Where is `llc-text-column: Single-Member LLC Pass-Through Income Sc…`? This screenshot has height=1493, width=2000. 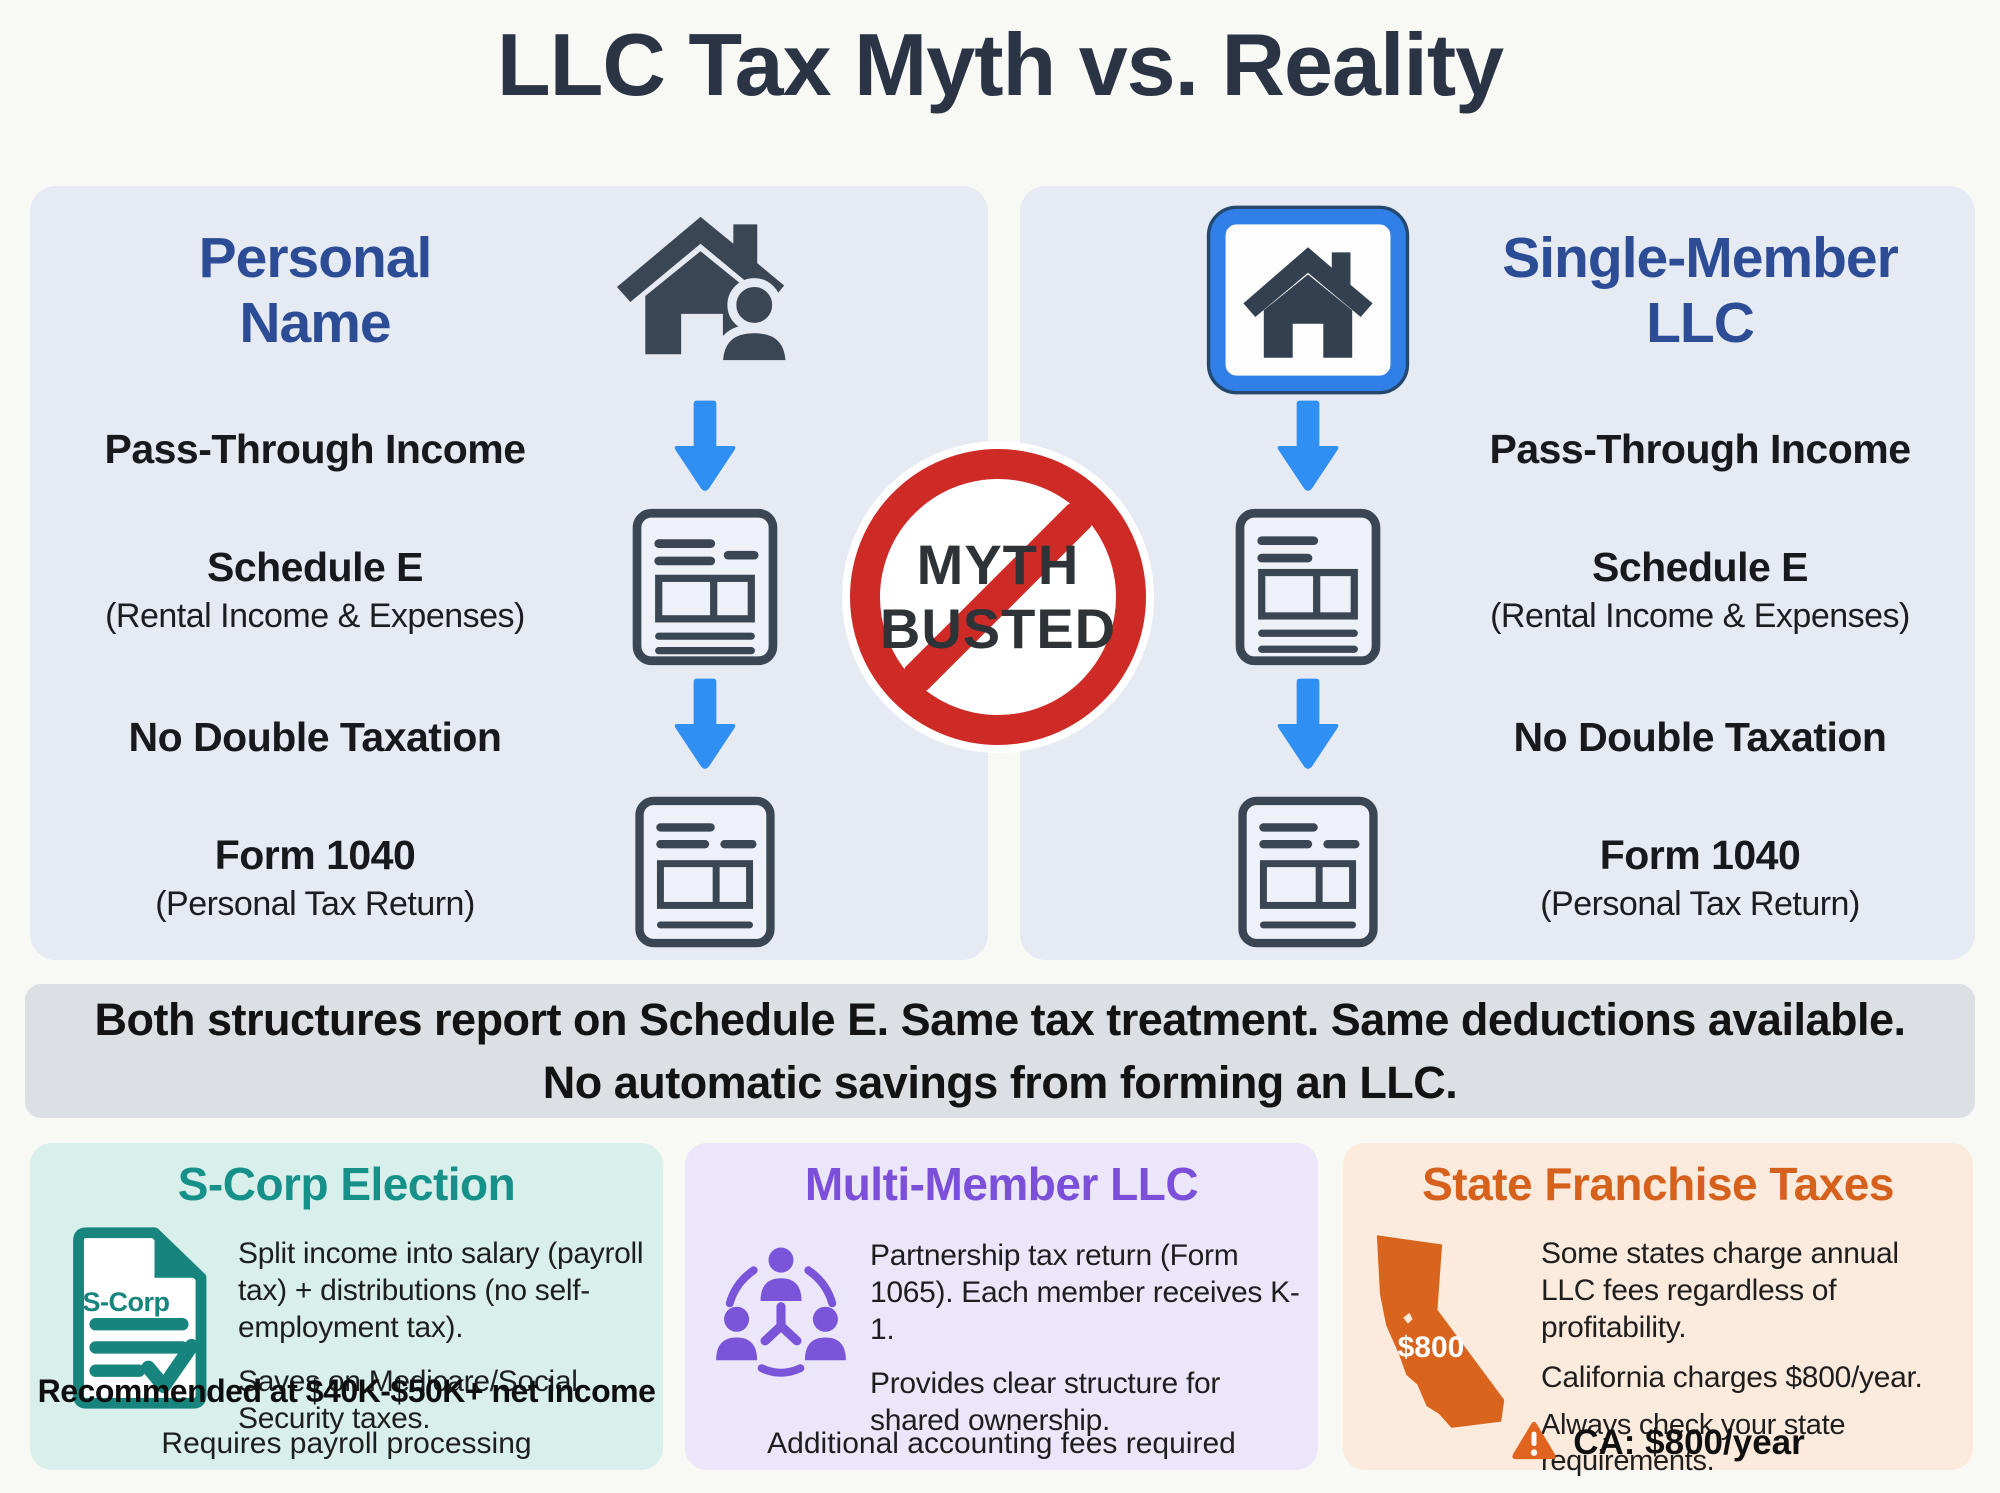
llc-text-column: Single-Member LLC Pass-Through Income Sc… is located at coordinates (1700, 573).